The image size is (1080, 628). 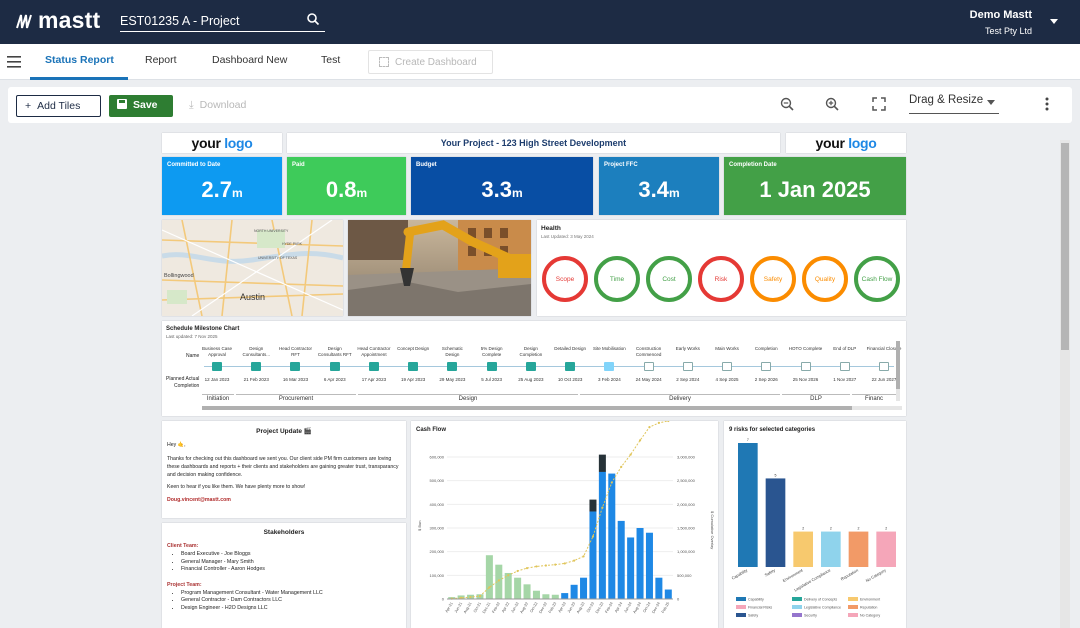 What do you see at coordinates (766, 348) in the screenshot?
I see `milestone-name: Completion` at bounding box center [766, 348].